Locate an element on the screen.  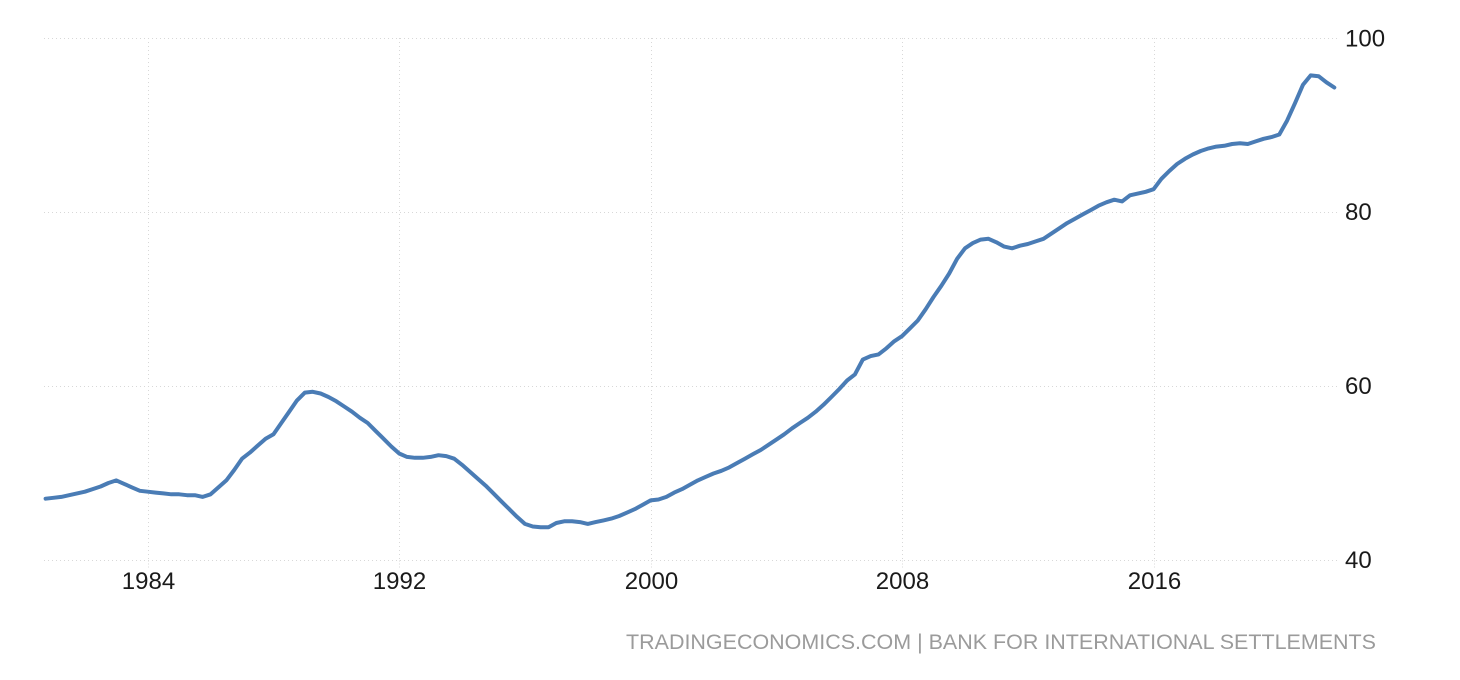
y-axis-label-40: 40 is located at coordinates (1358, 560).